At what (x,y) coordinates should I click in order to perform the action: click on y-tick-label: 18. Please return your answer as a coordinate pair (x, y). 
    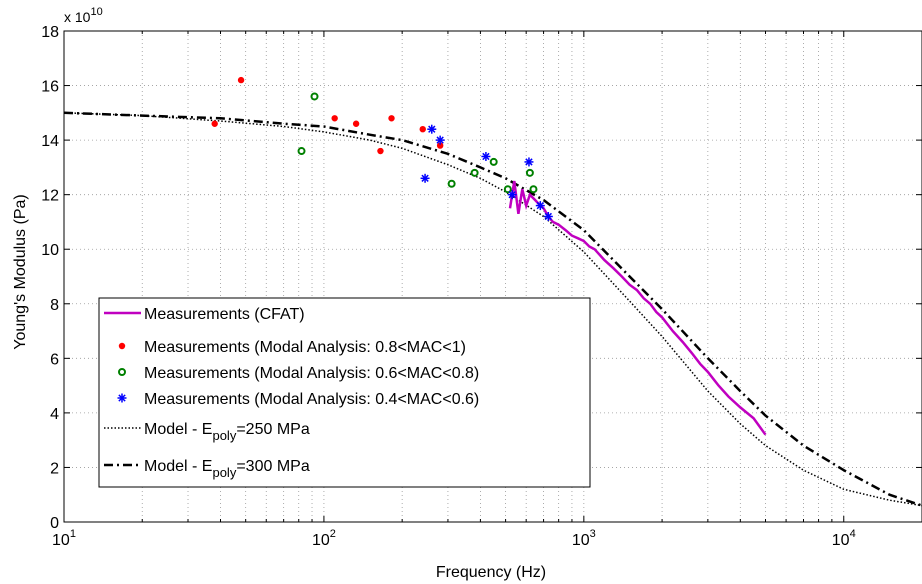
    Looking at the image, I should click on (50, 32).